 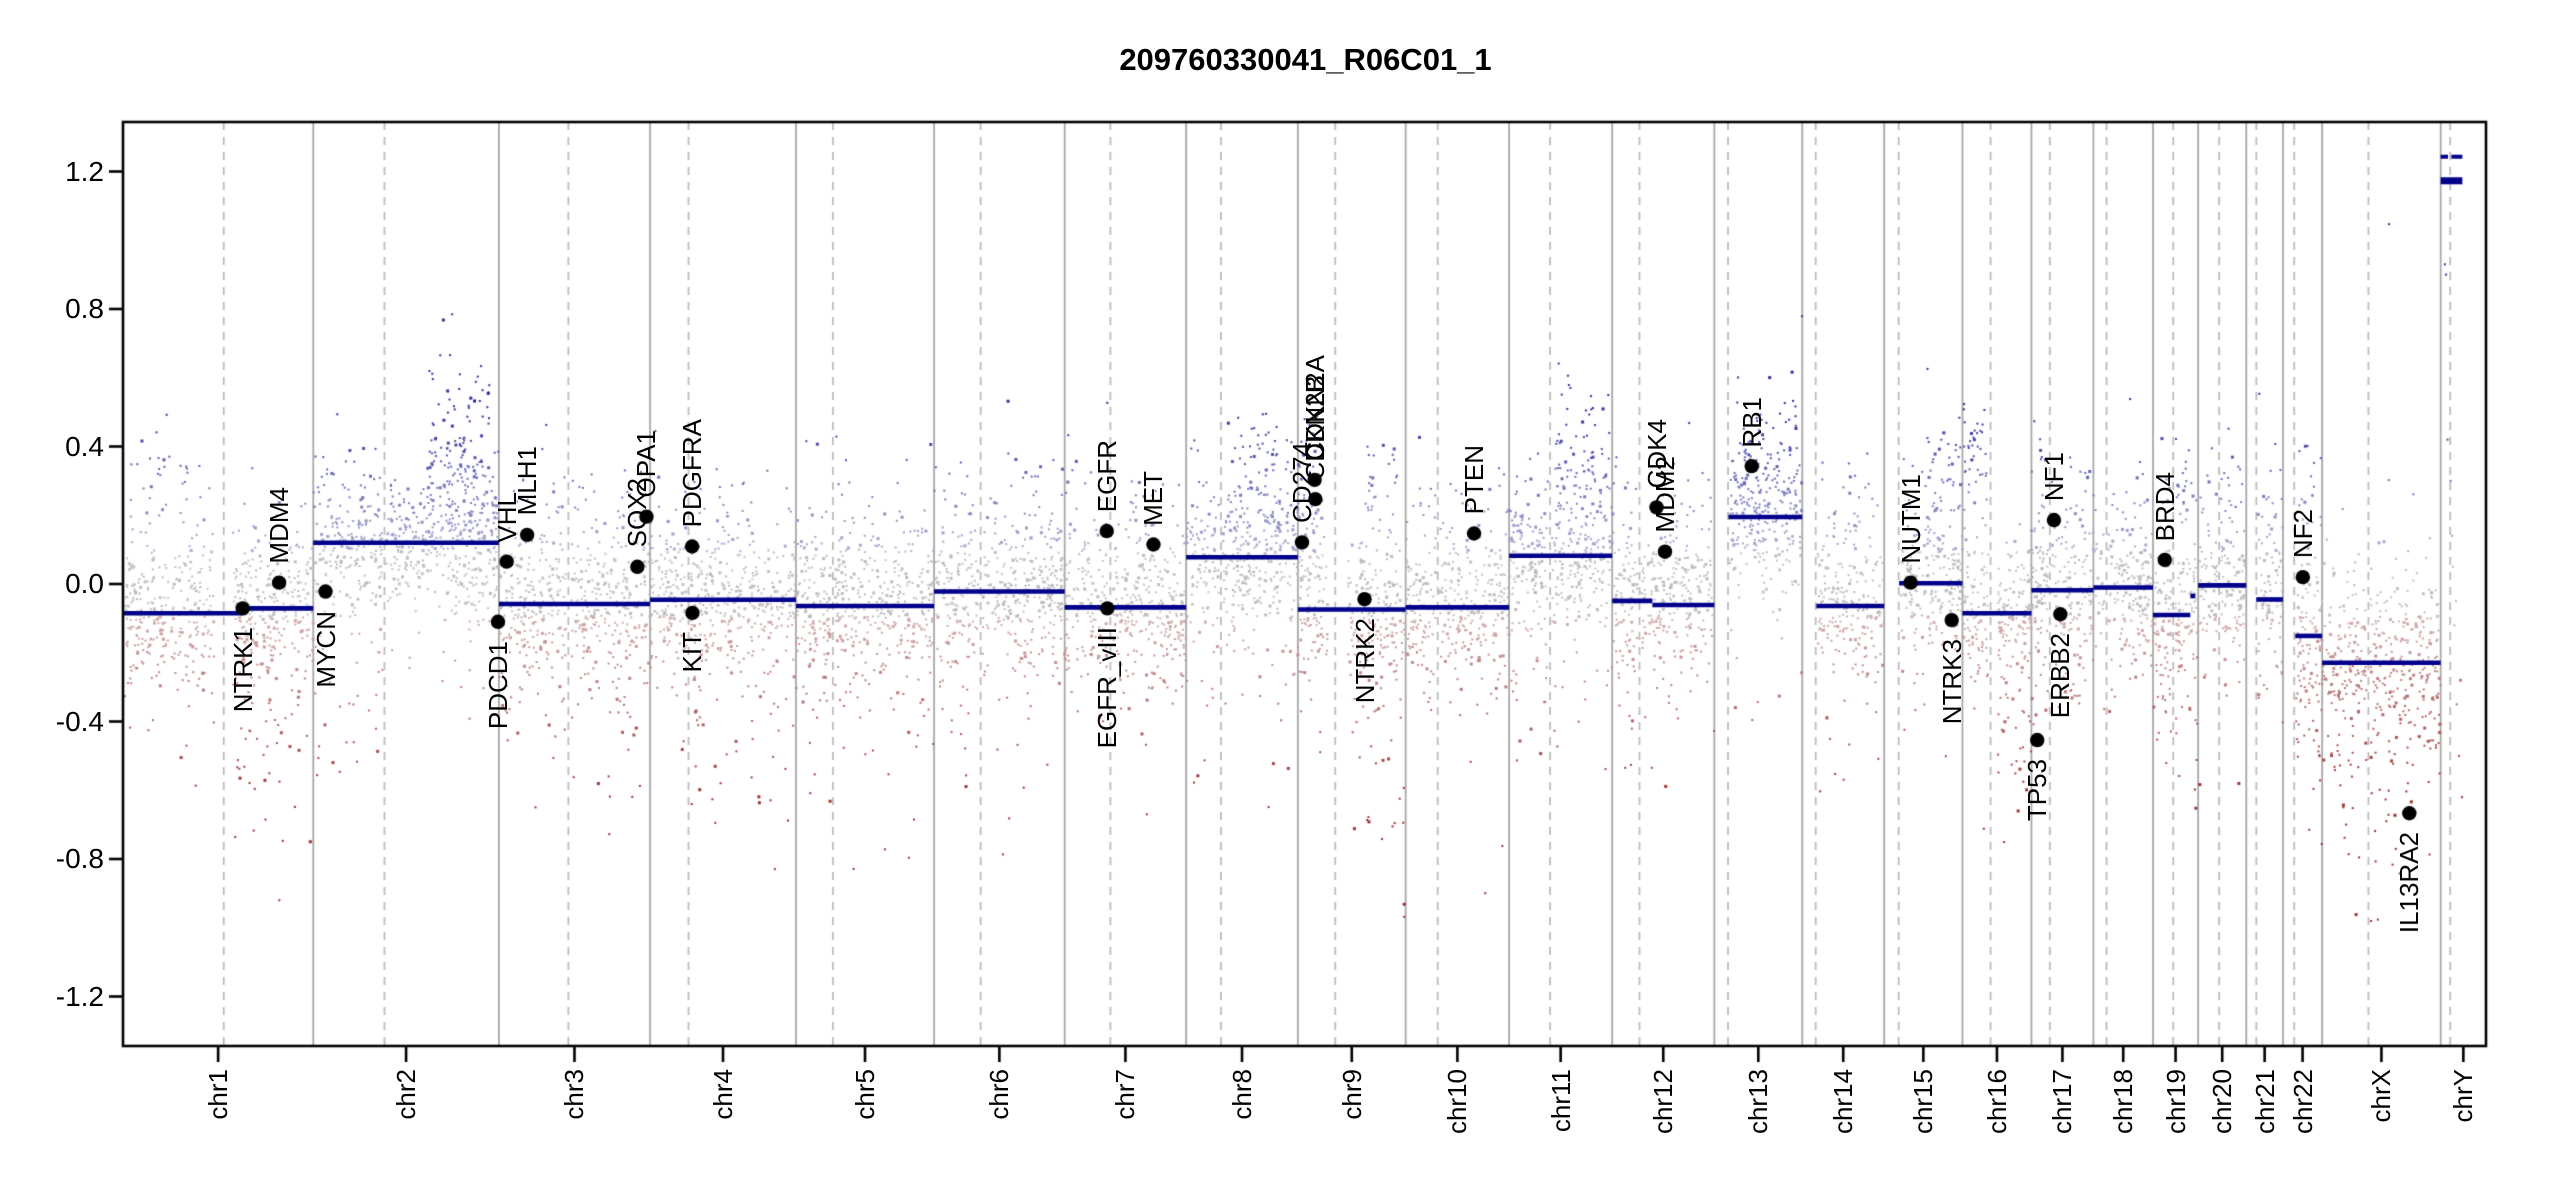 I want to click on chr-label-chr3: chr3, so click(x=574, y=1094).